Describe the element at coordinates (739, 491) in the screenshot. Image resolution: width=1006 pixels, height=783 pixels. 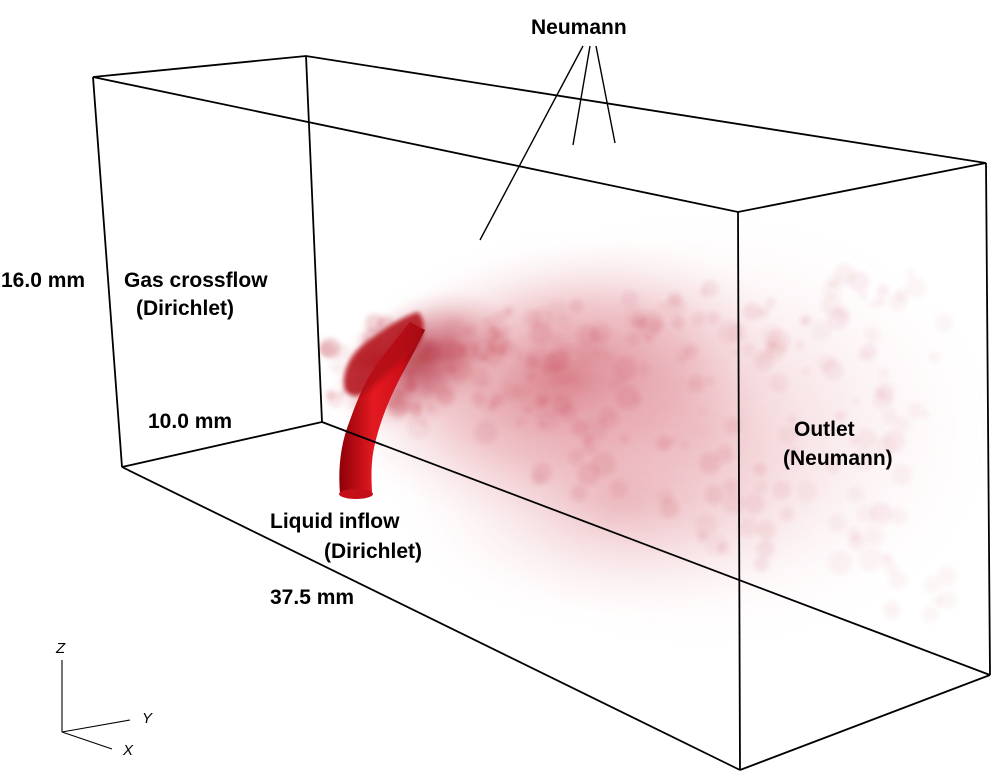
I see `box-edge-front-left-vertical` at that location.